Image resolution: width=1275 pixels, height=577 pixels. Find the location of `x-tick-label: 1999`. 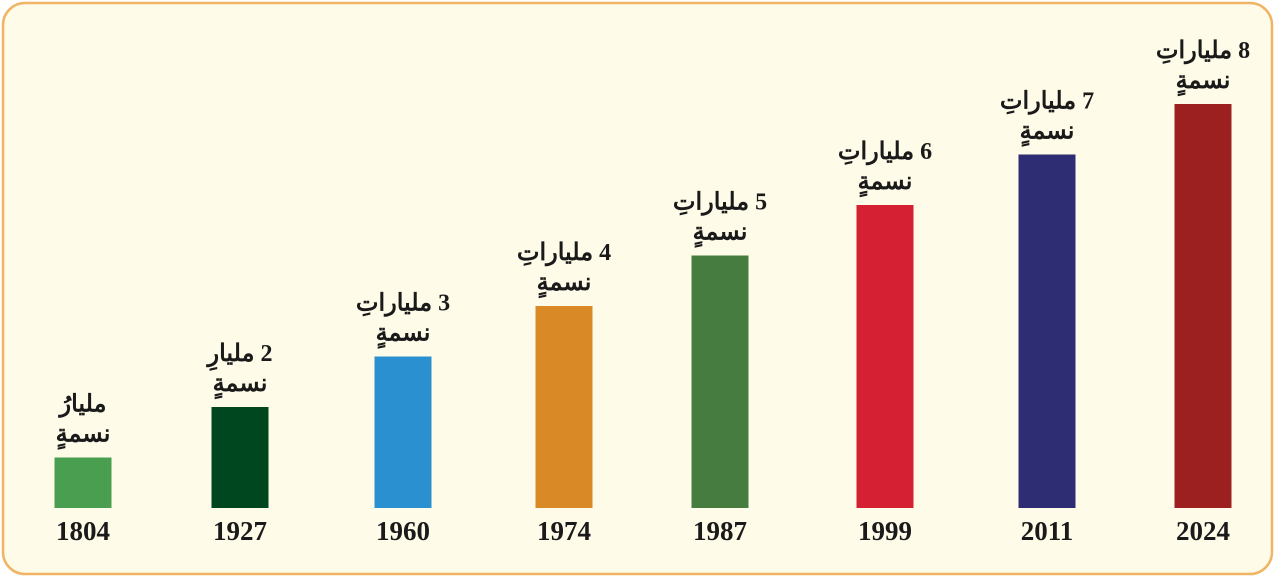

x-tick-label: 1999 is located at coordinates (885, 531).